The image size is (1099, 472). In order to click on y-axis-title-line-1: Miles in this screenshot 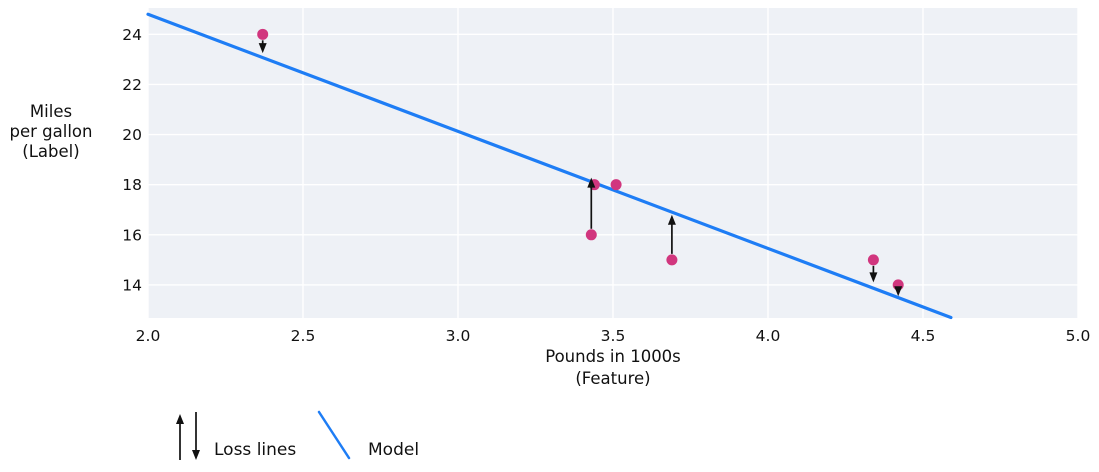, I will do `click(51, 111)`.